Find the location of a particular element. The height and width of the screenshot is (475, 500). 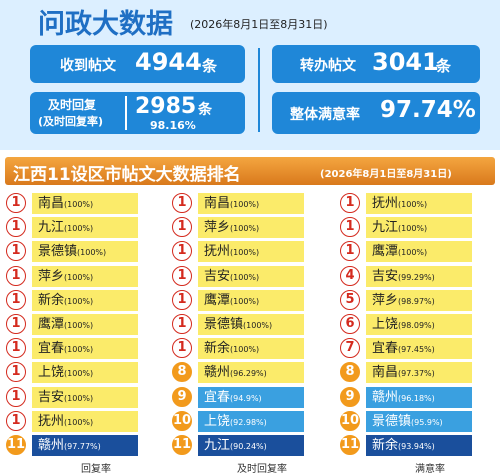

stat-unit: 条 is located at coordinates (444, 66).